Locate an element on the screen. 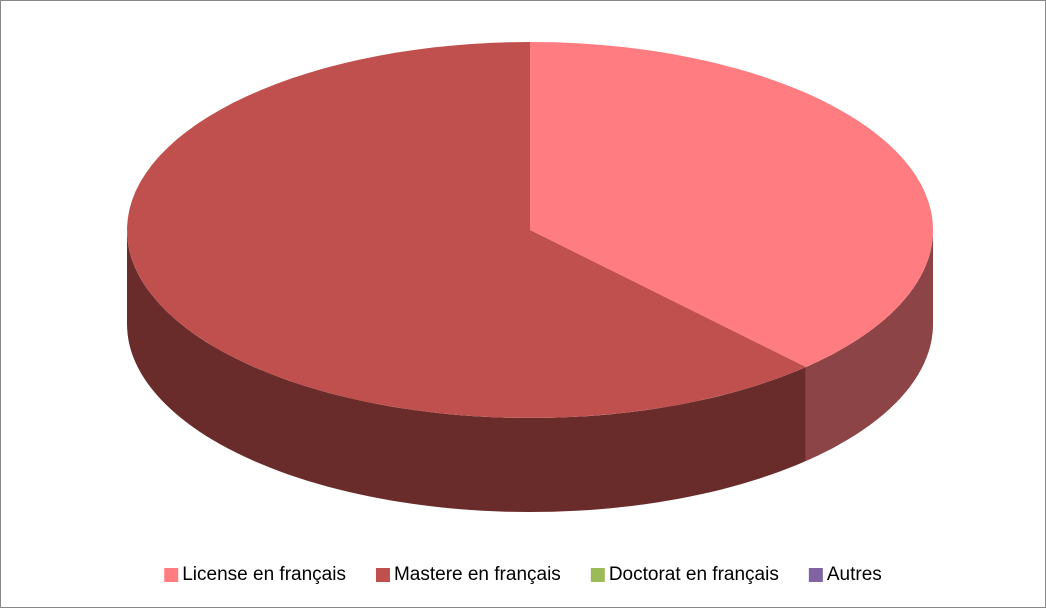 This screenshot has height=608, width=1046. legend-label: License en français is located at coordinates (264, 574).